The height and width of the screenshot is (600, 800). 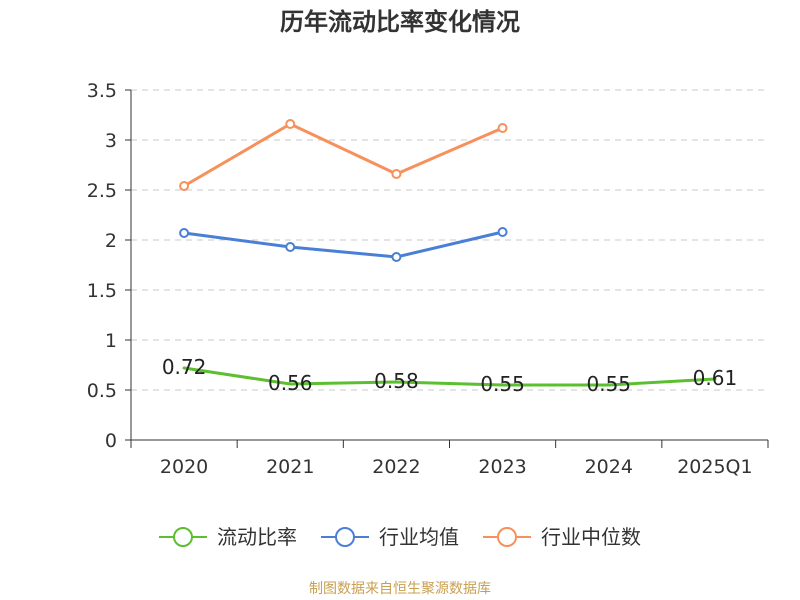 I want to click on y-tick-label: 1.5, so click(x=102, y=291).